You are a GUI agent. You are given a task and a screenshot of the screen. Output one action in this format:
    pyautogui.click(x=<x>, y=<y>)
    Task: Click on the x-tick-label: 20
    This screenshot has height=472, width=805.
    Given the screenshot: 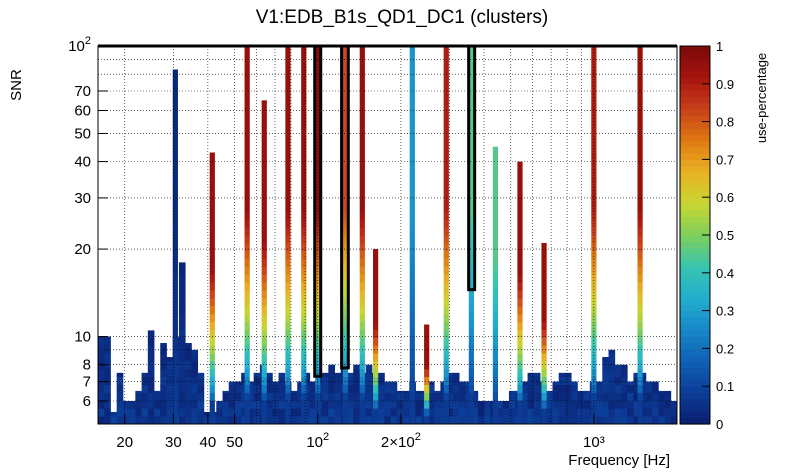 What is the action you would take?
    pyautogui.click(x=124, y=442)
    